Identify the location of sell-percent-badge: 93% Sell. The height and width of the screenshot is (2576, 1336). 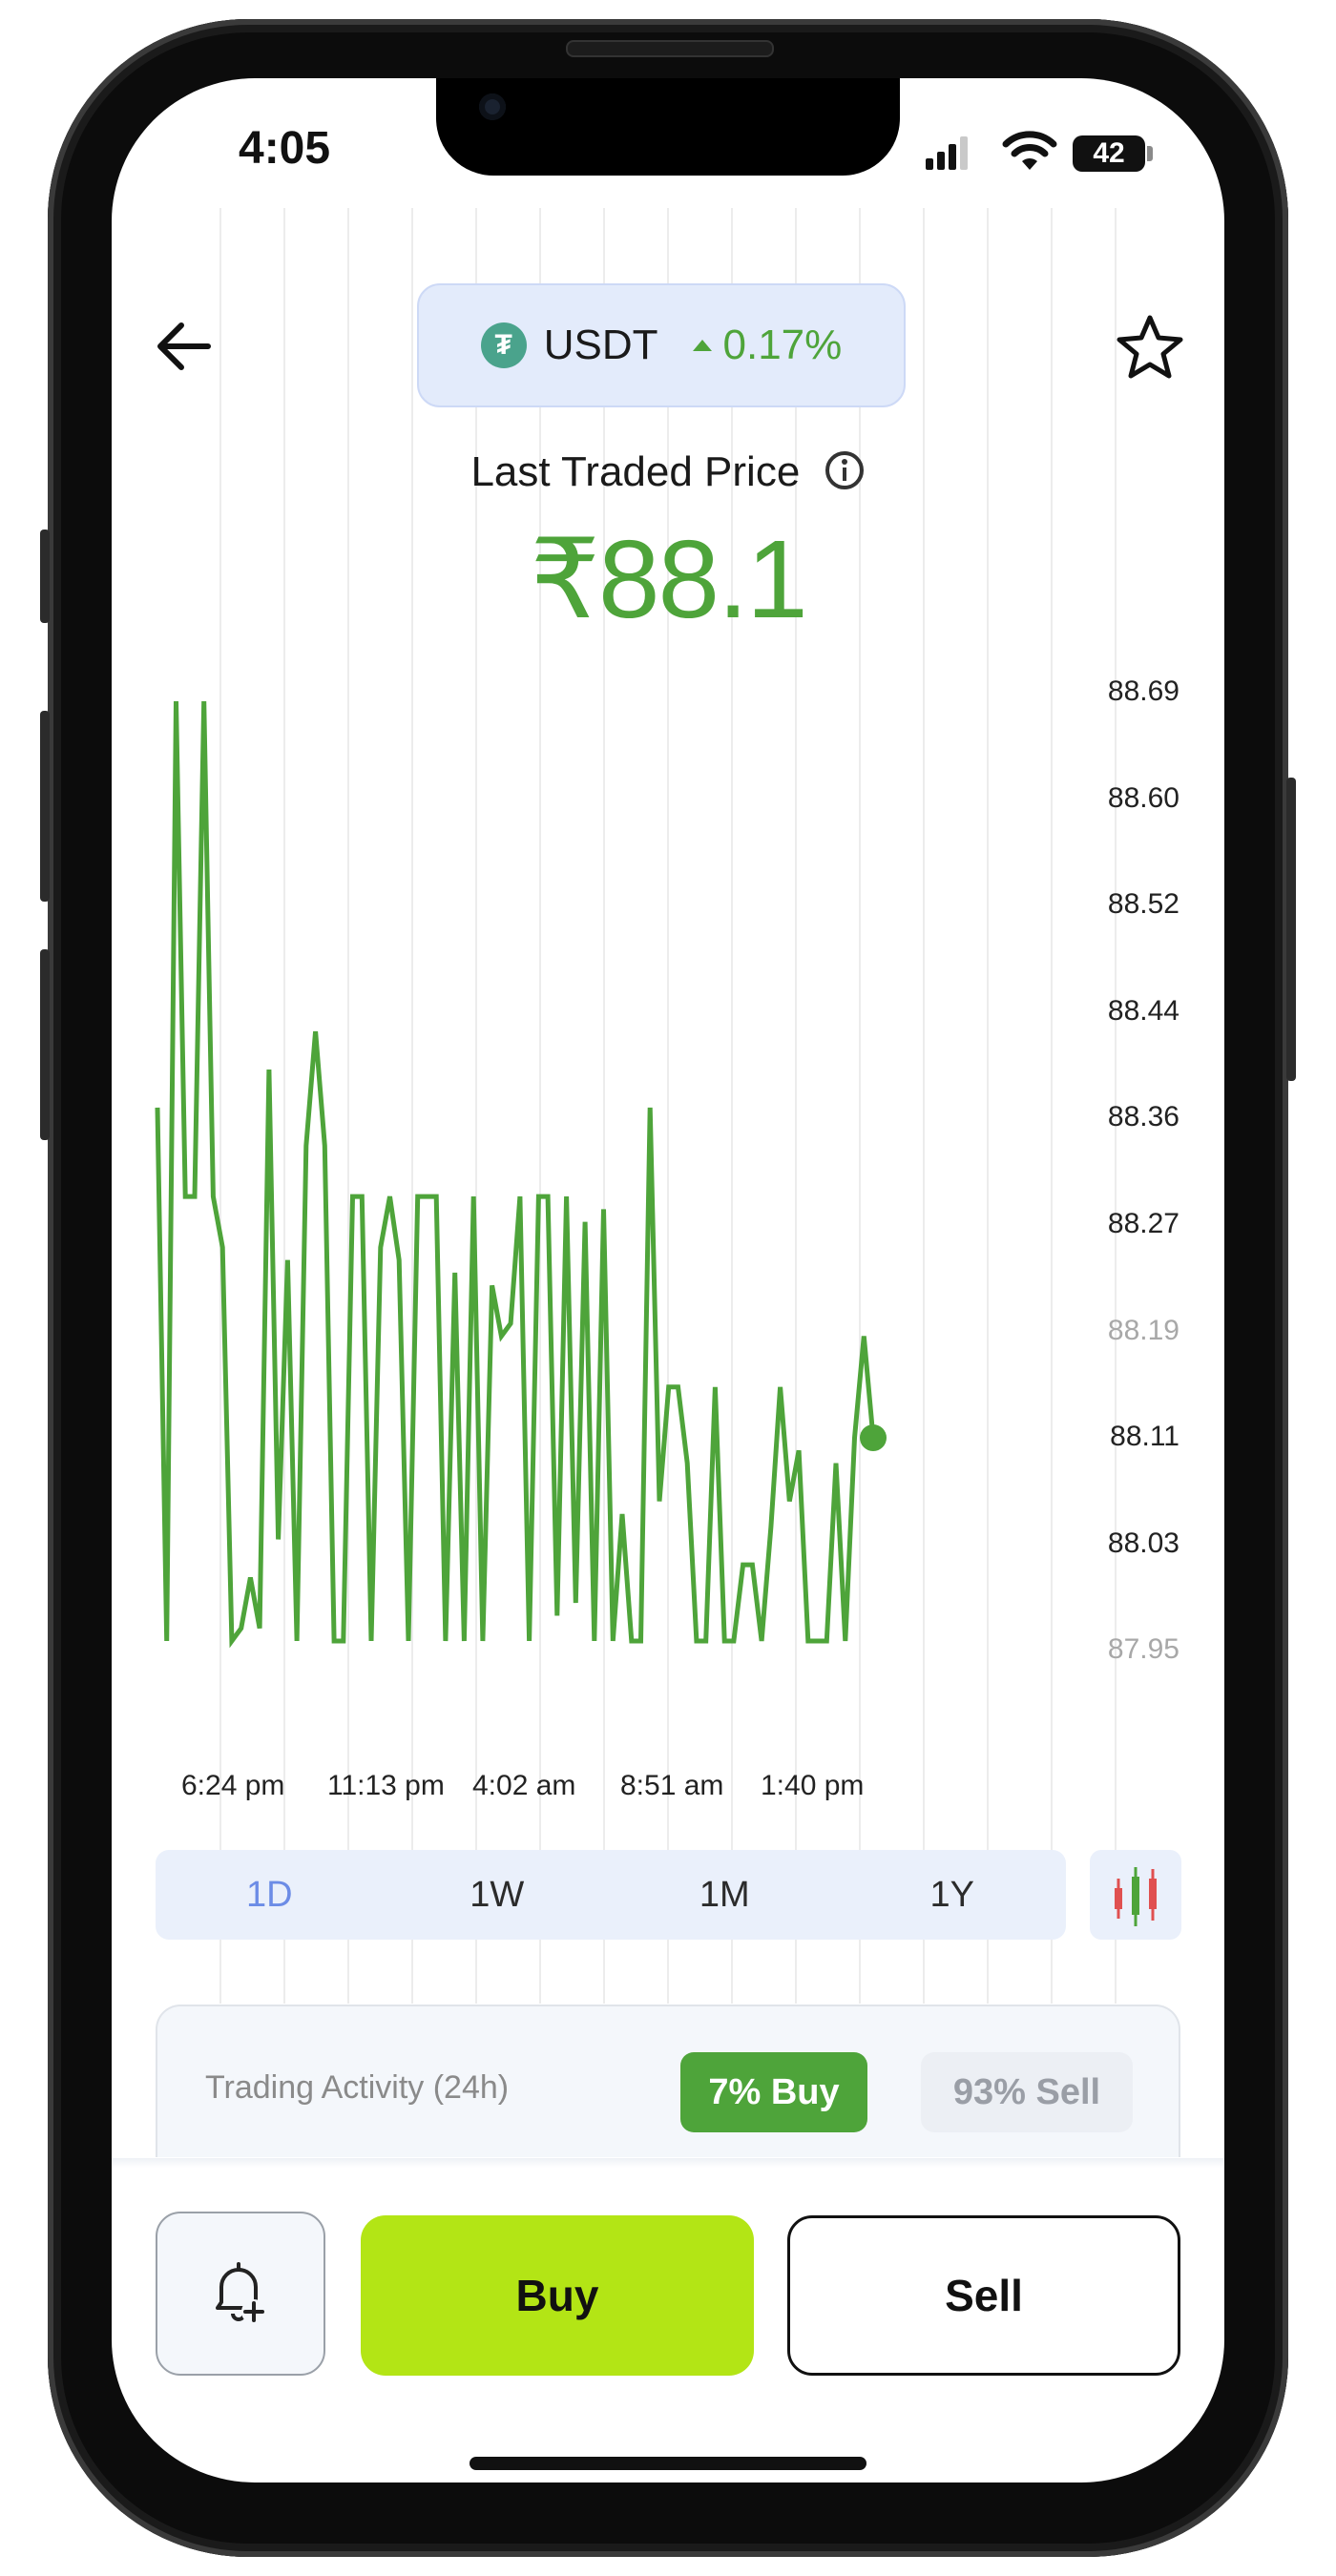
(1027, 2092).